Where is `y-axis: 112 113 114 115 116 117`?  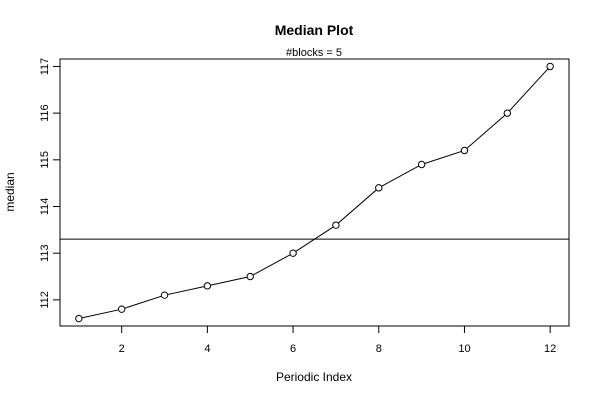
y-axis: 112 113 114 115 116 117 is located at coordinates (49, 183).